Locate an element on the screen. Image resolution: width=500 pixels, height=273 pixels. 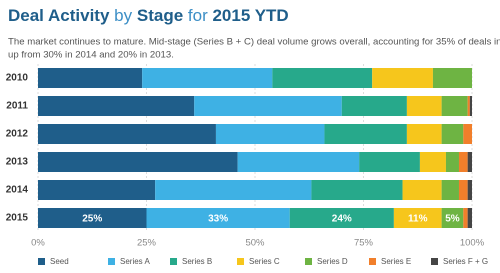
x-tick-label: 50% is located at coordinates (255, 243).